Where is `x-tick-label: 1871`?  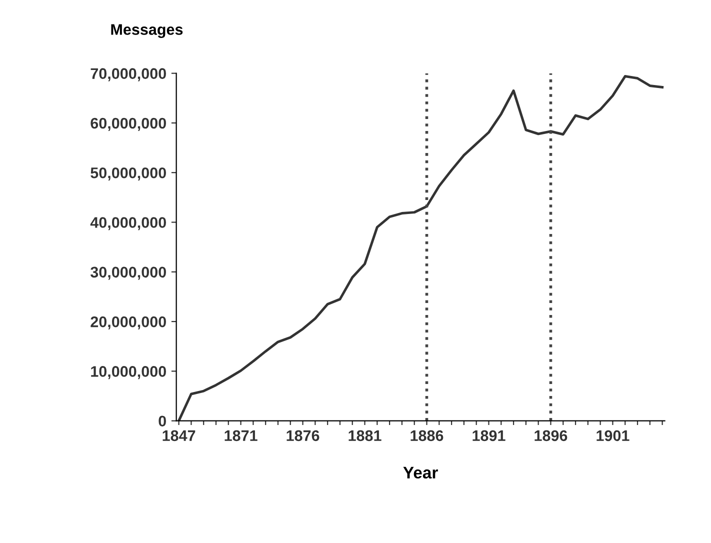 x-tick-label: 1871 is located at coordinates (241, 436).